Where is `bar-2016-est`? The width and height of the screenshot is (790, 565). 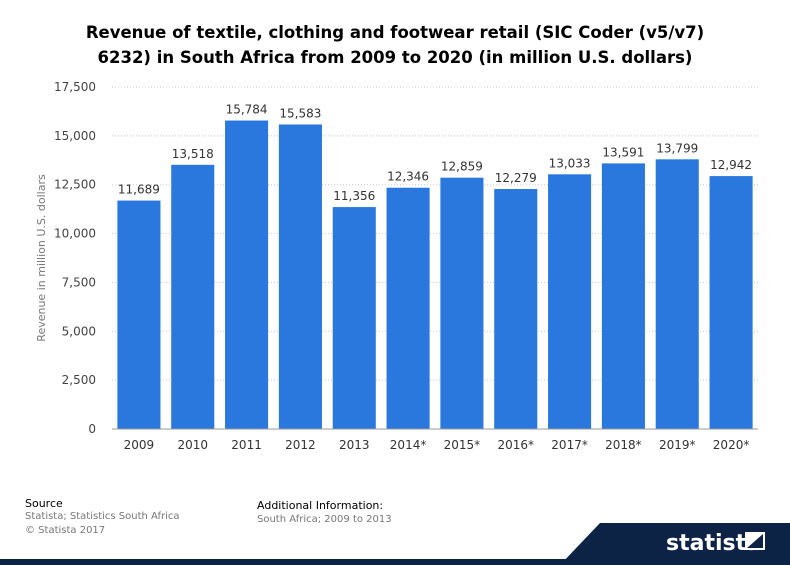
bar-2016-est is located at coordinates (516, 309).